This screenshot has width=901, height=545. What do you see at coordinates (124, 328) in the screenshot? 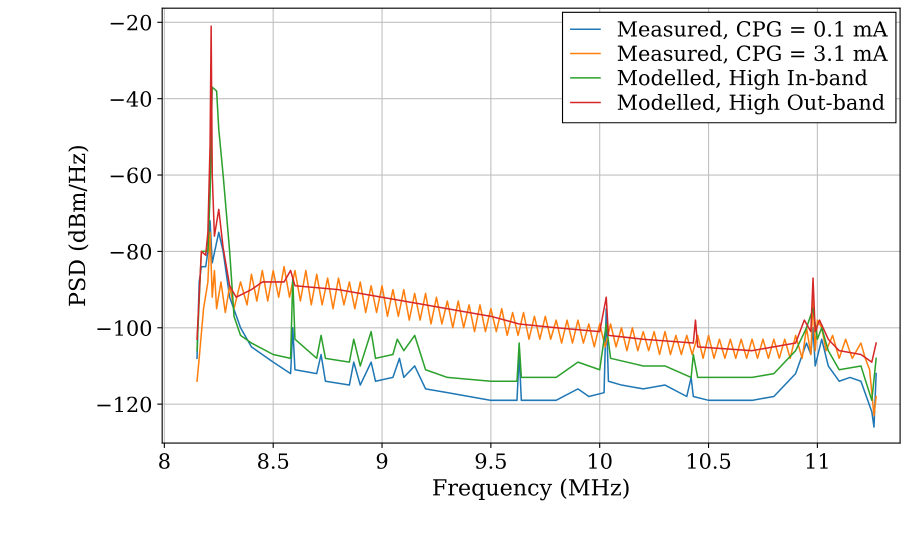
I see `y-tick-label: −100` at bounding box center [124, 328].